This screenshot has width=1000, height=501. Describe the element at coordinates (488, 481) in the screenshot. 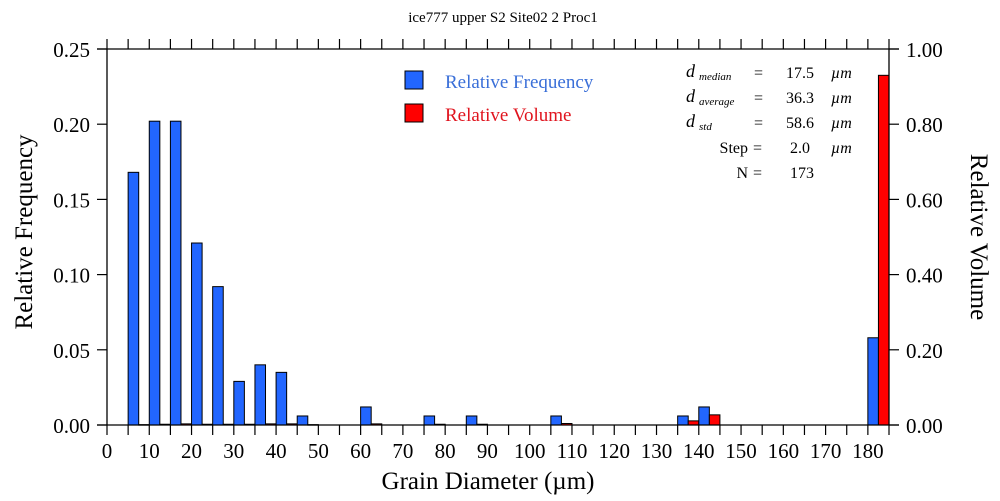

I see `x-axis-title: Grain Diameter (µm)` at that location.